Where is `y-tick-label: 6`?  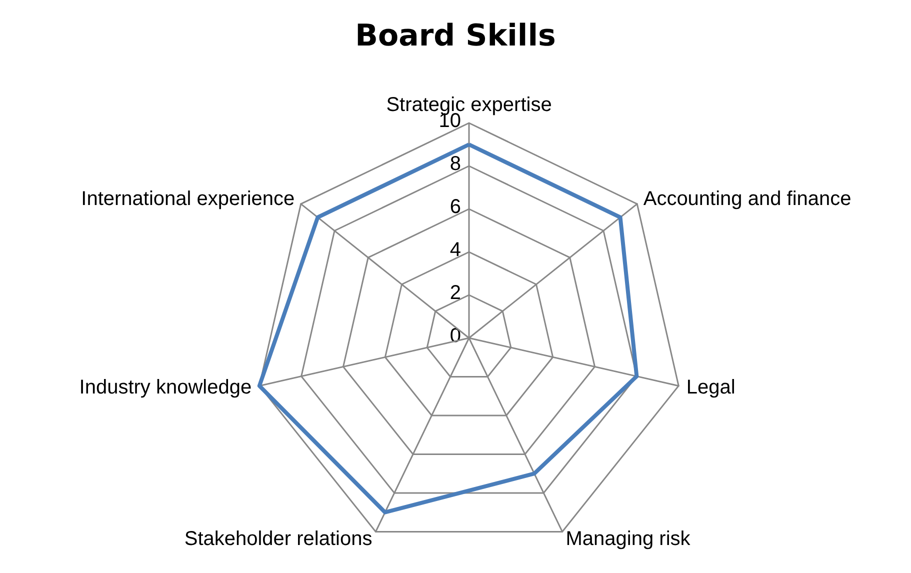 y-tick-label: 6 is located at coordinates (455, 207).